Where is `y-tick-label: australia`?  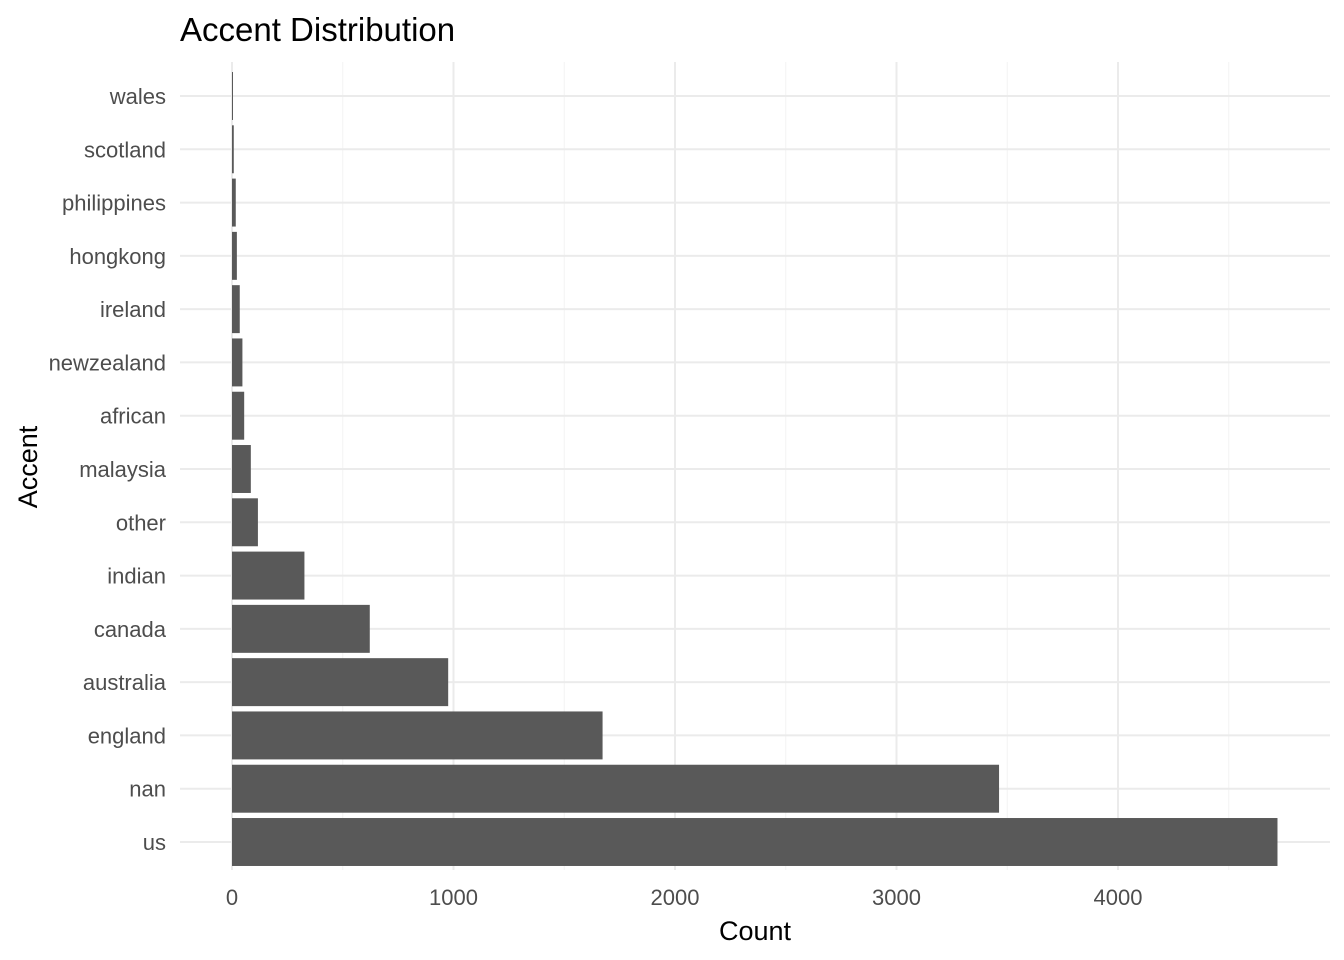 y-tick-label: australia is located at coordinates (125, 682).